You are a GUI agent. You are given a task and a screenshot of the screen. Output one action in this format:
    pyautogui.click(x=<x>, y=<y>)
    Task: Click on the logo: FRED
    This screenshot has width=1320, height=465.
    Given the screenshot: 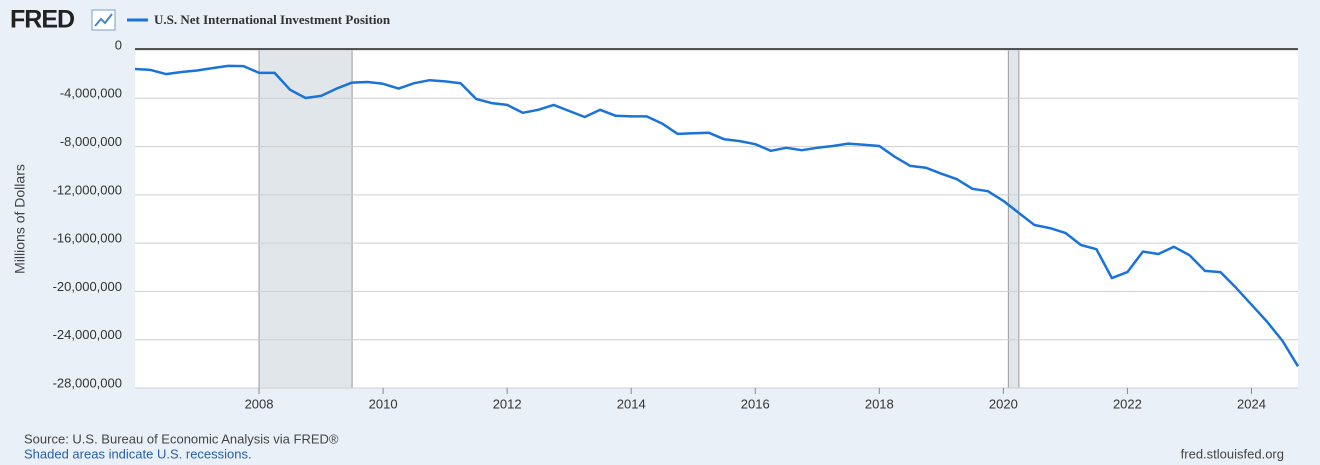 What is the action you would take?
    pyautogui.click(x=42, y=20)
    